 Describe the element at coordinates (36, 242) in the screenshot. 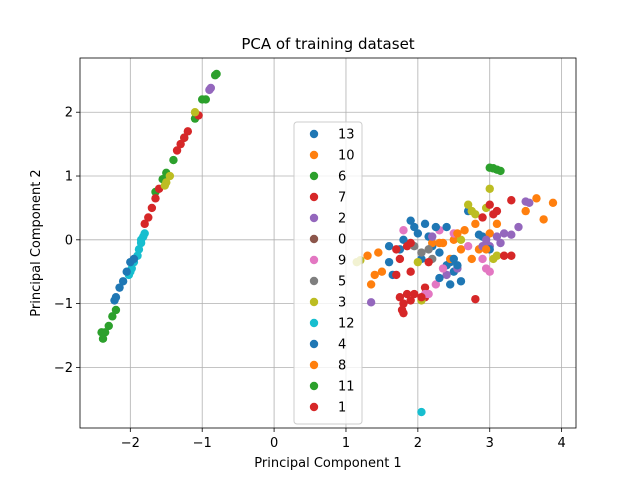

I see `y-axis-label: Principal Component 2` at that location.